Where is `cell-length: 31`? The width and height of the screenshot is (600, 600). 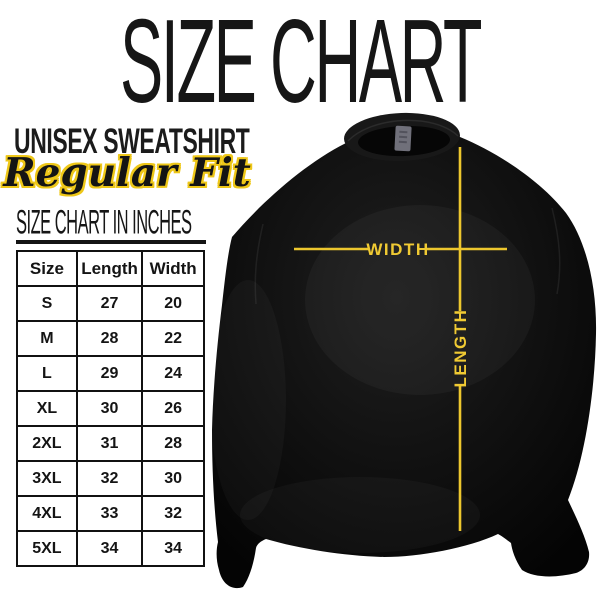
cell-length: 31 is located at coordinates (109, 443).